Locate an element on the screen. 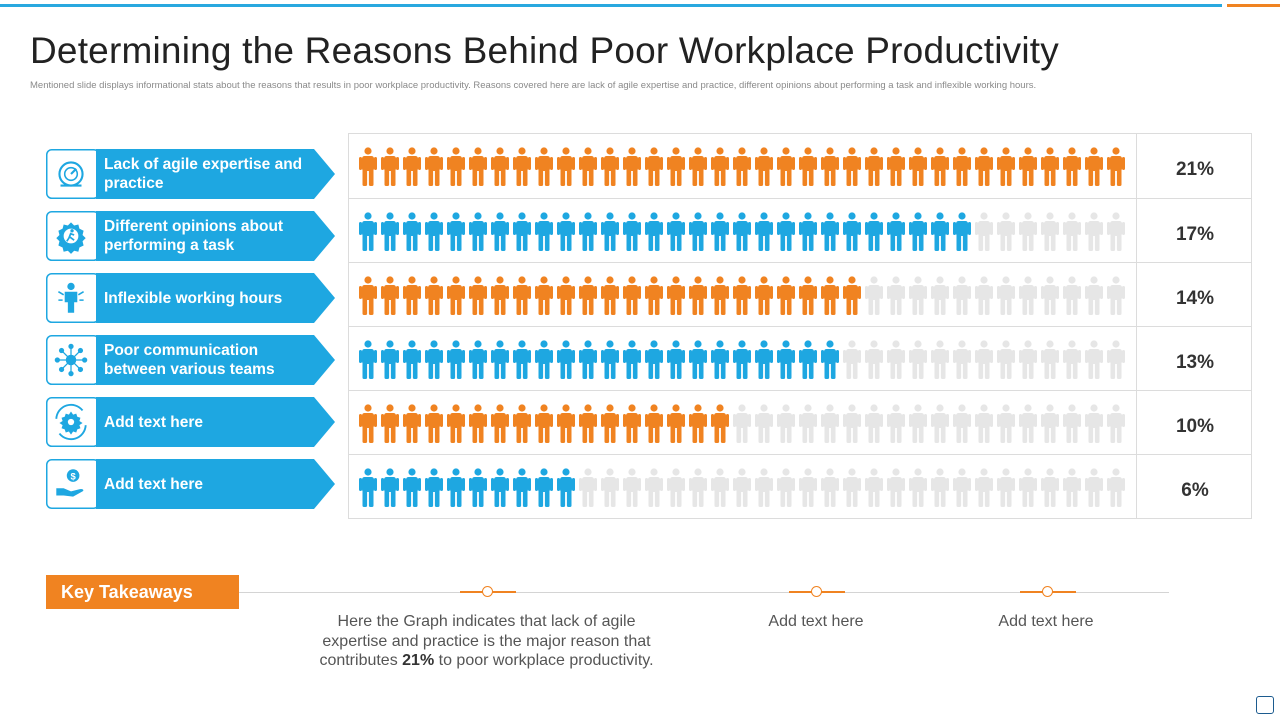 The width and height of the screenshot is (1280, 720). takeaway-text-2: Add text here is located at coordinates (816, 621).